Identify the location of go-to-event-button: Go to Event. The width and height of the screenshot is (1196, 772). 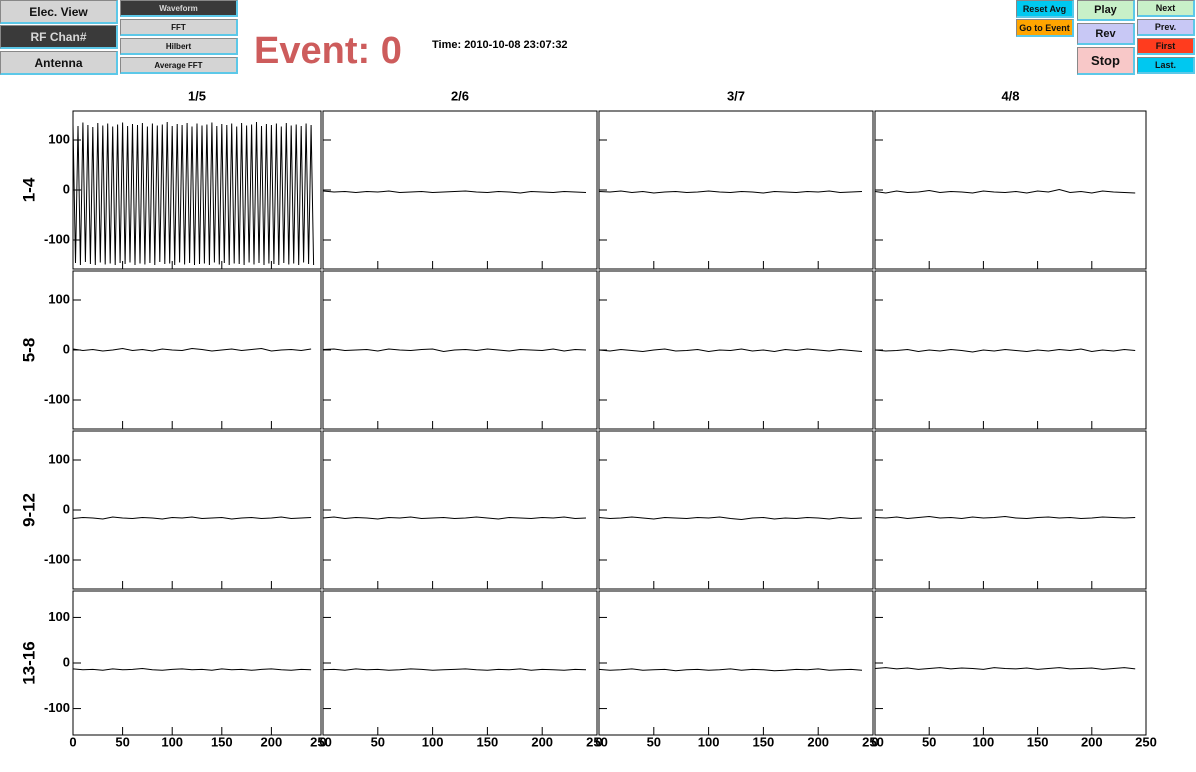
(1045, 28).